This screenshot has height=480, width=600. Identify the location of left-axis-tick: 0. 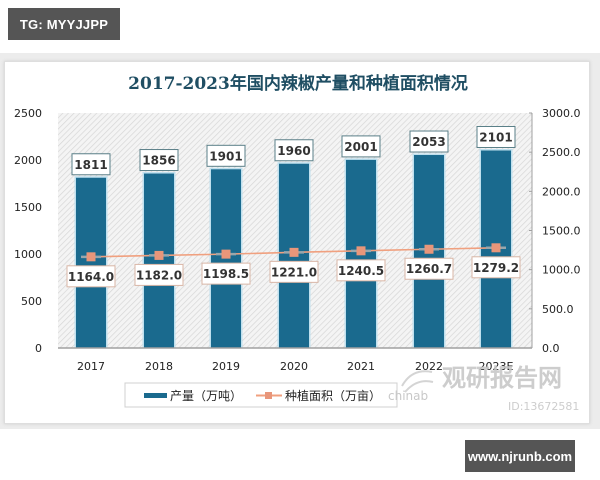
(38, 348).